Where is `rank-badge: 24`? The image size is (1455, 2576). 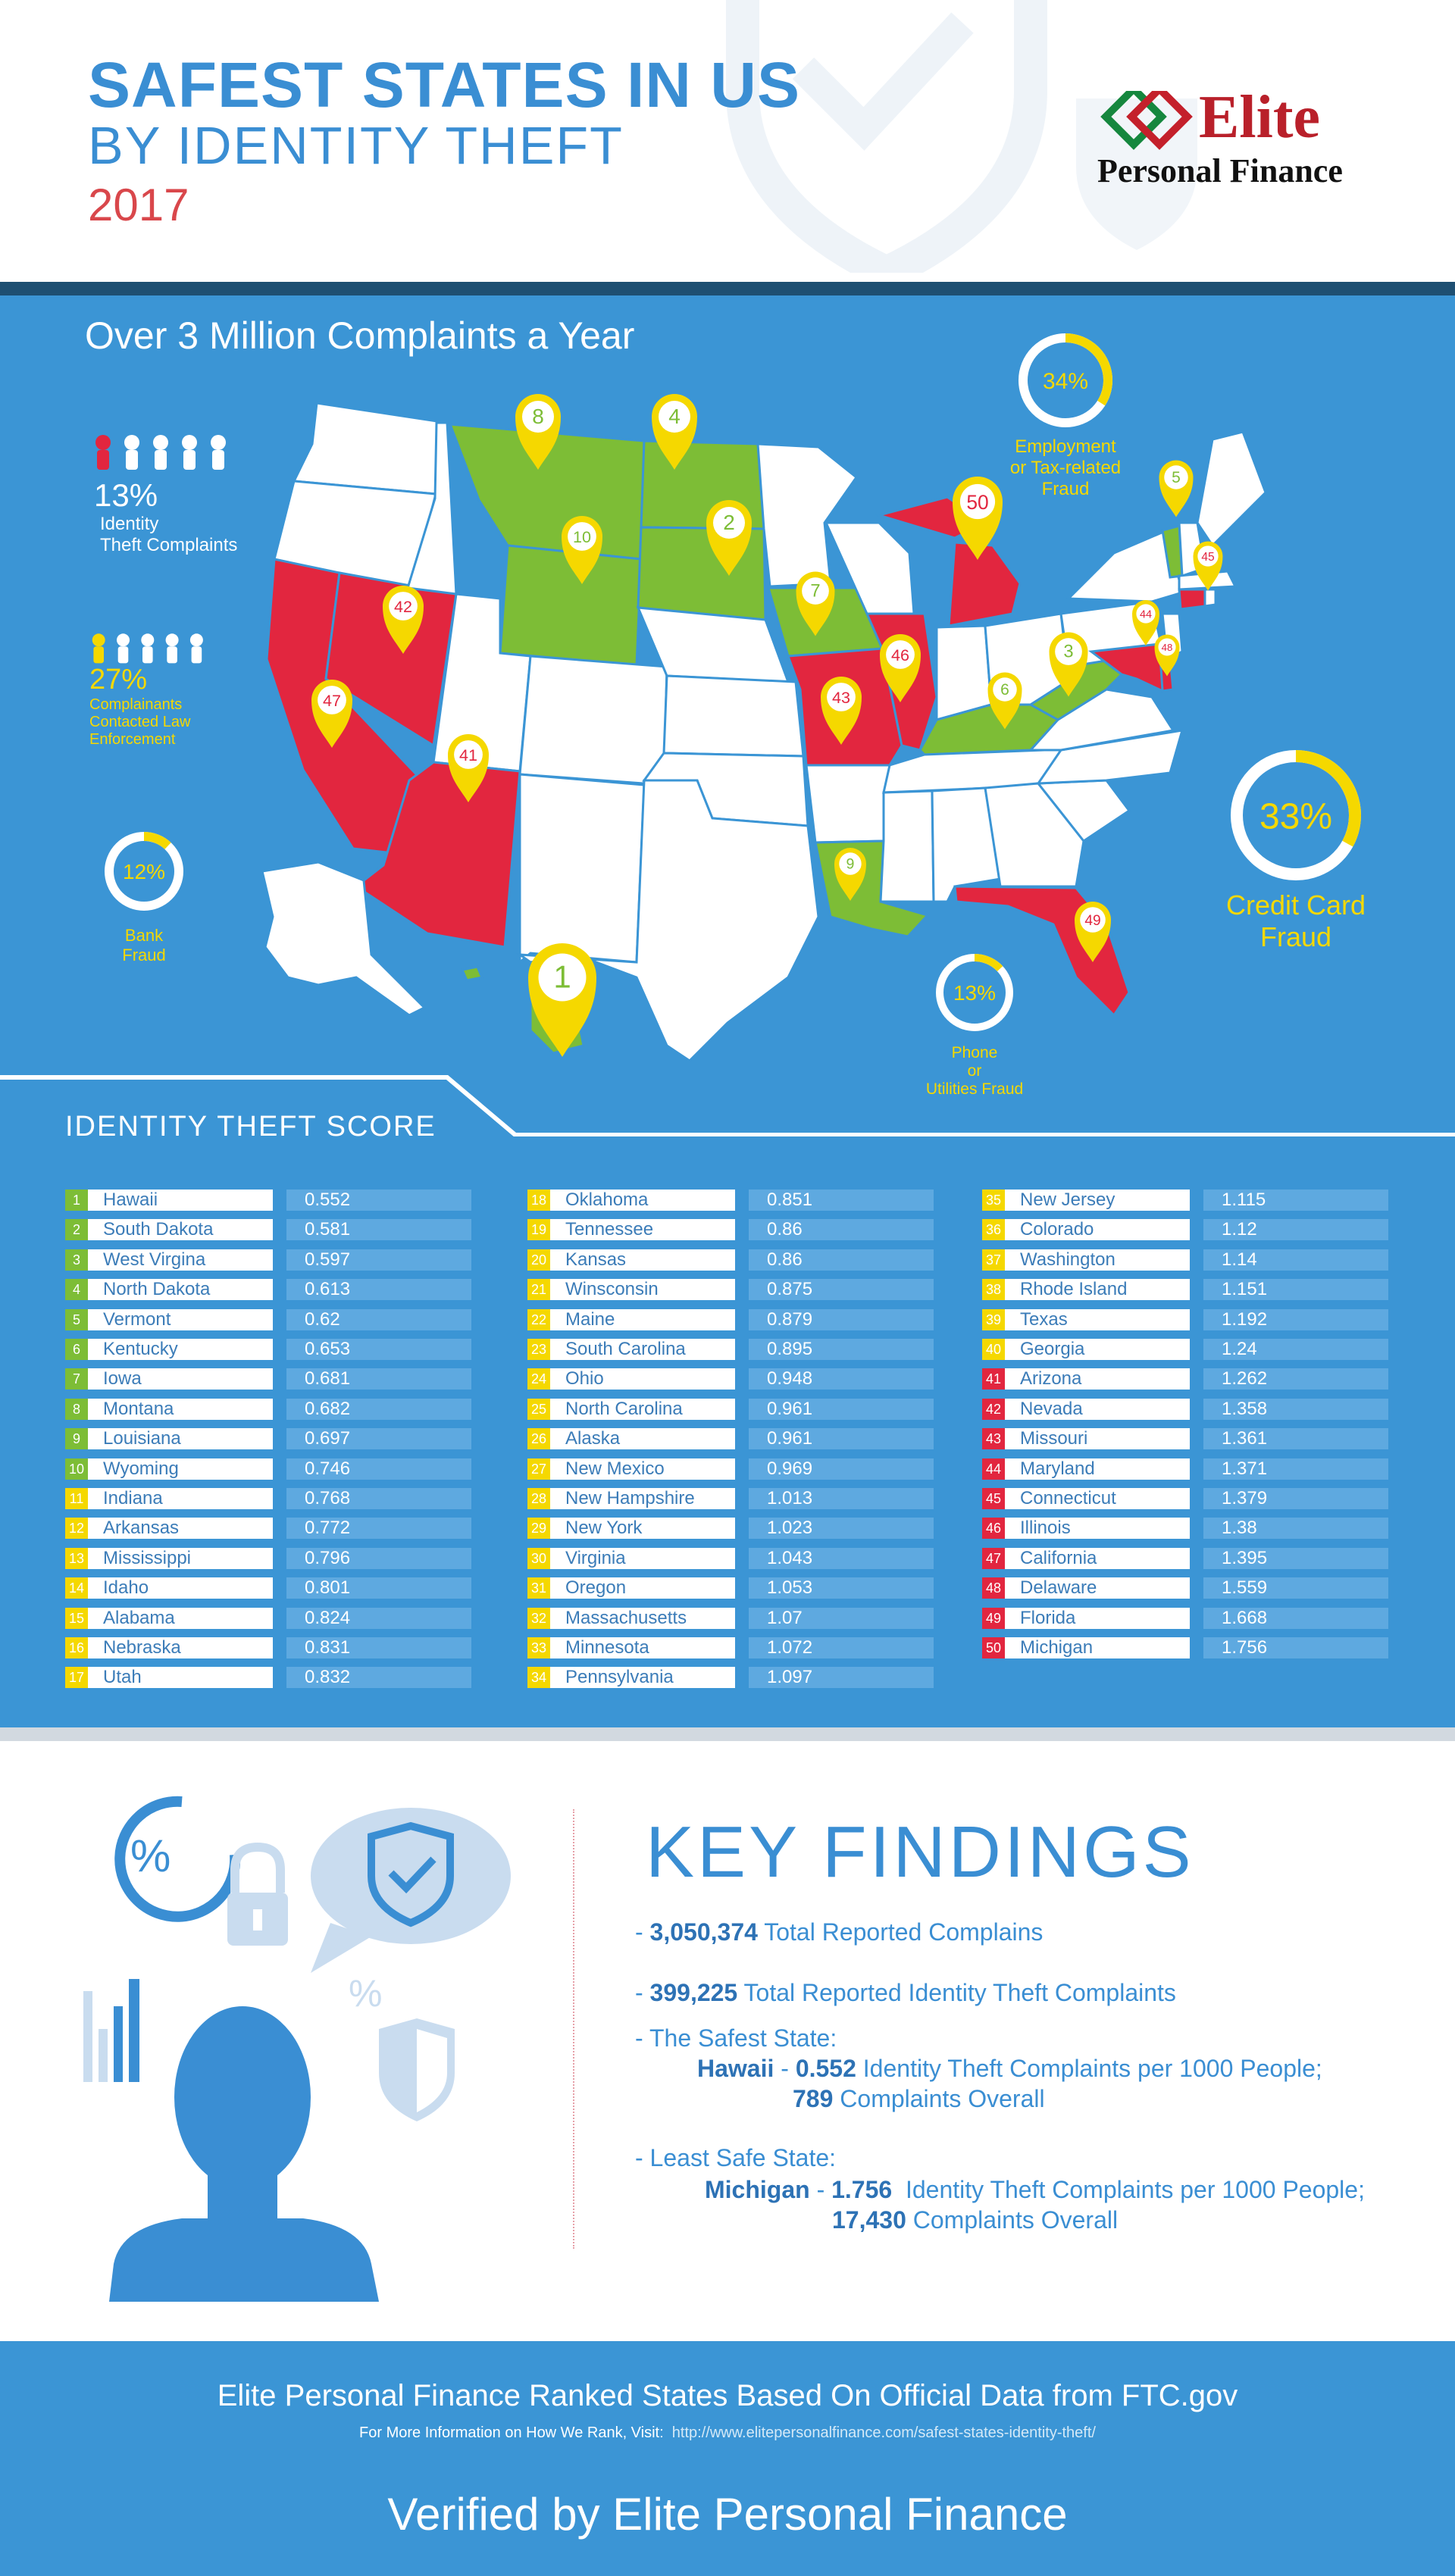 rank-badge: 24 is located at coordinates (538, 1379).